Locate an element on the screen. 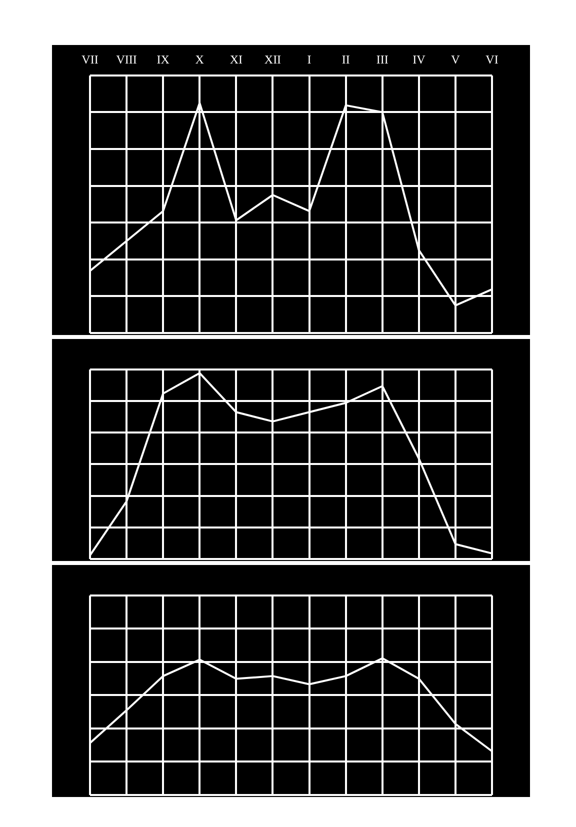  x-tick-label: XI is located at coordinates (236, 59).